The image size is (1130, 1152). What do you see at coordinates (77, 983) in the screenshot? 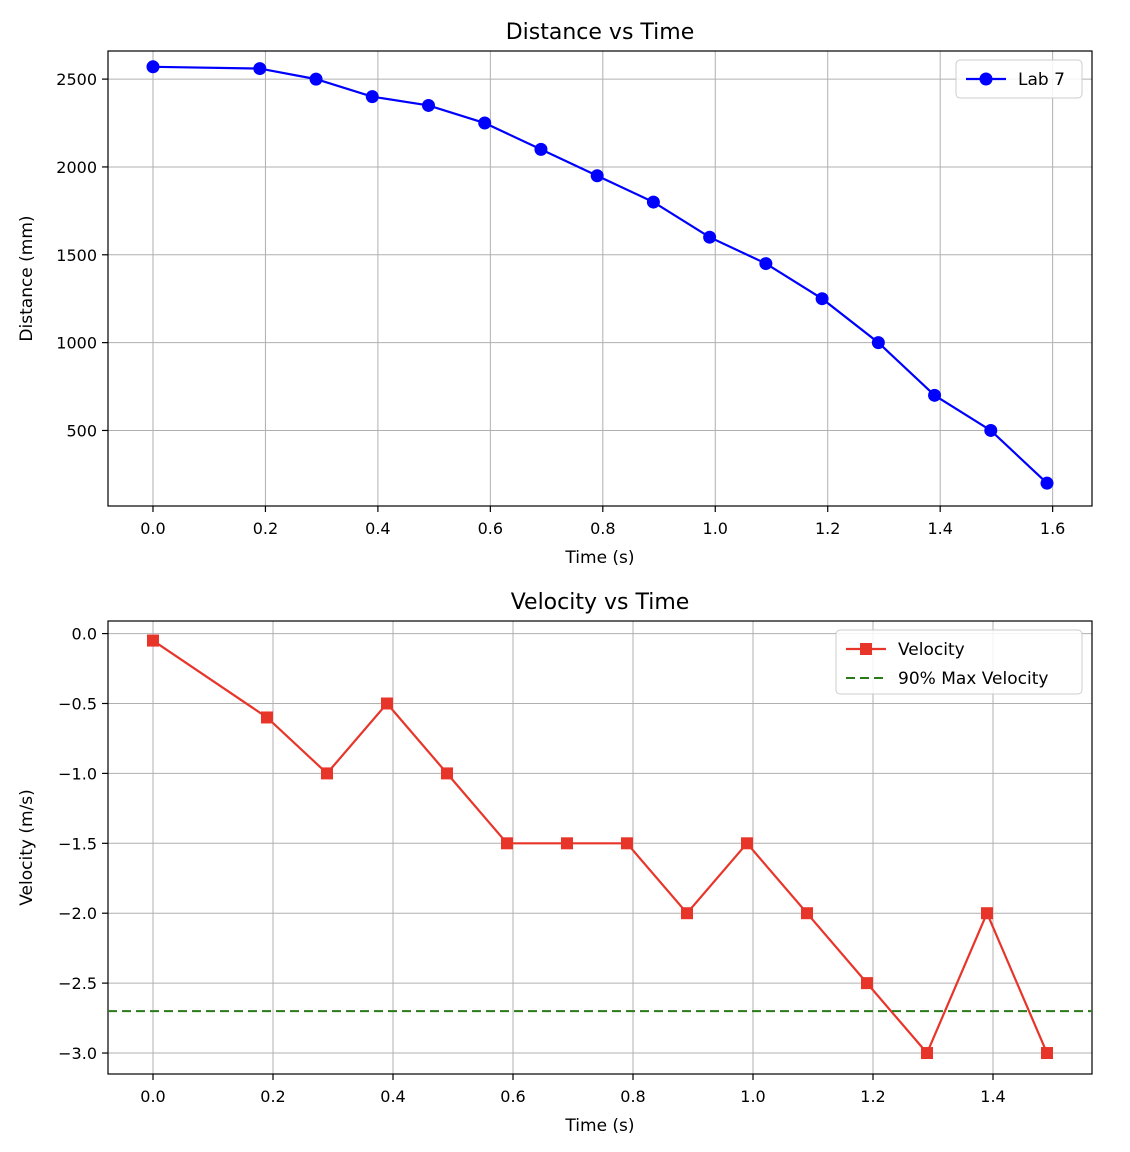
I see `y-tick-label: −2.5` at bounding box center [77, 983].